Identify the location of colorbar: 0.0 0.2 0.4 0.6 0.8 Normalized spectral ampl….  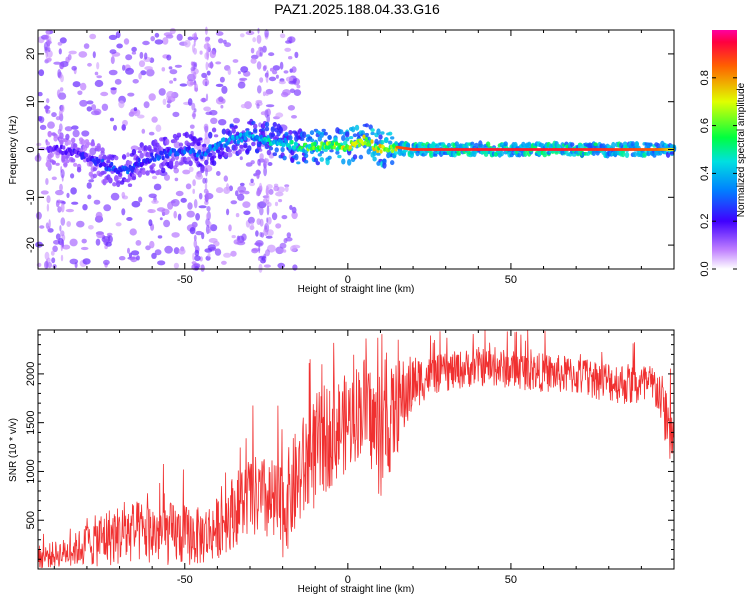
(723, 153).